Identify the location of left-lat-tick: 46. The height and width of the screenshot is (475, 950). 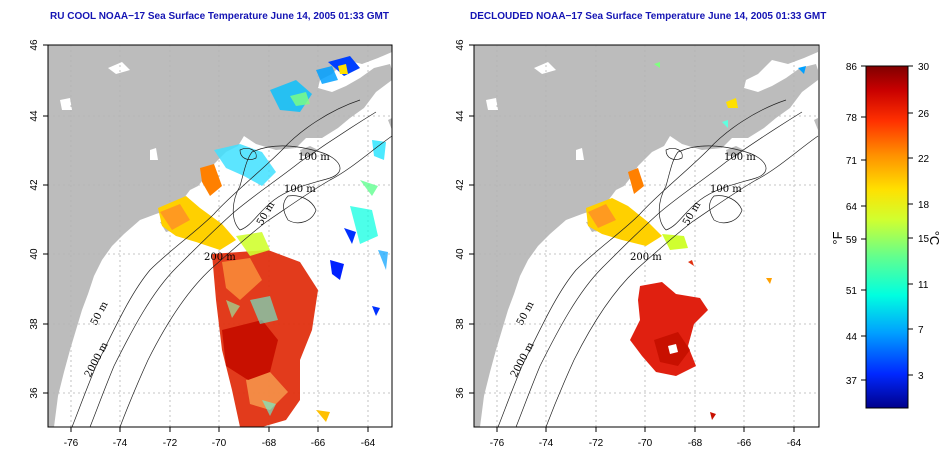
(34, 45).